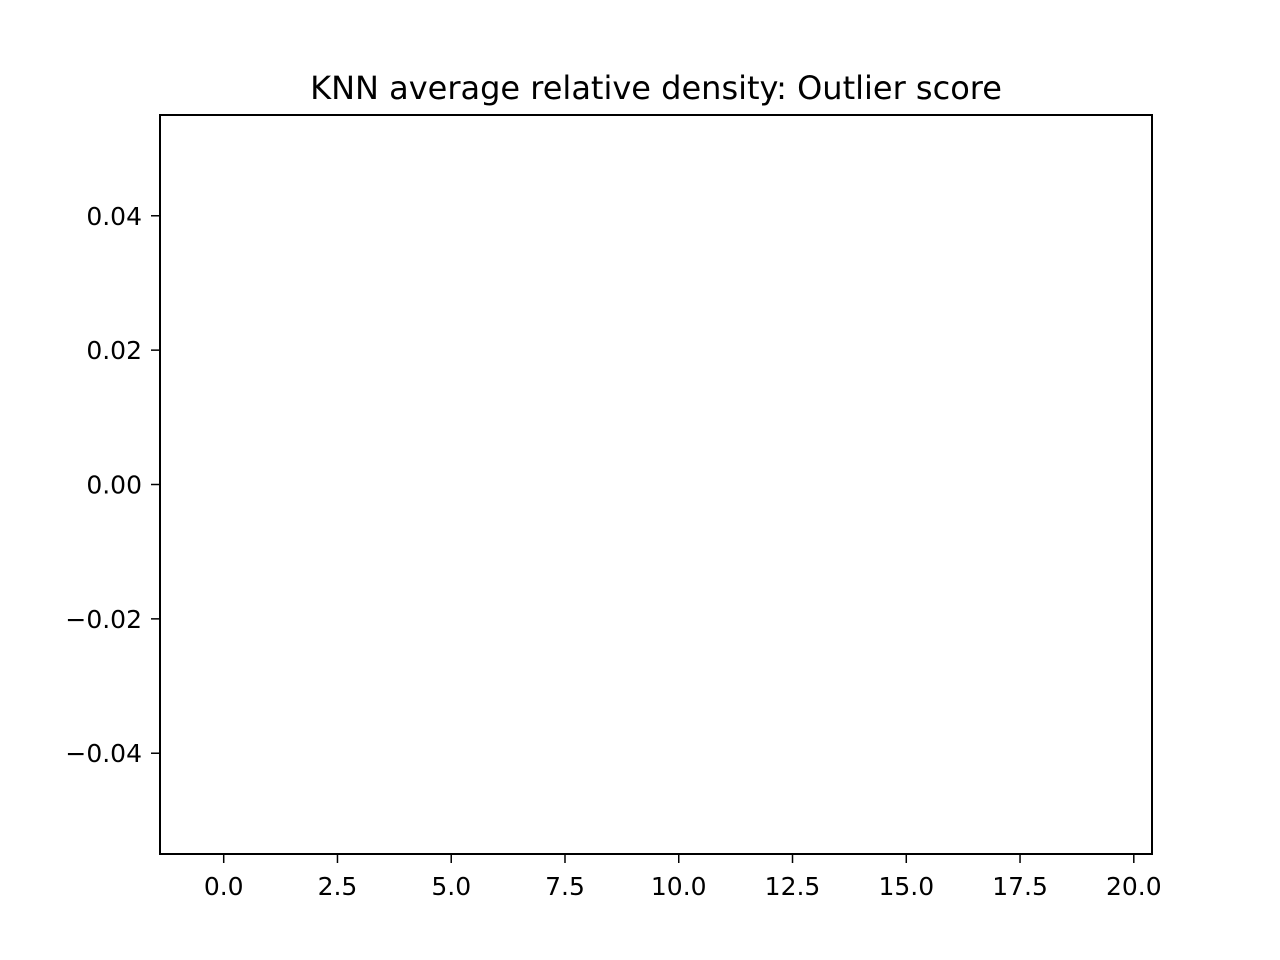 The height and width of the screenshot is (960, 1280). Describe the element at coordinates (1020, 886) in the screenshot. I see `x-tick-label: 17.5` at that location.